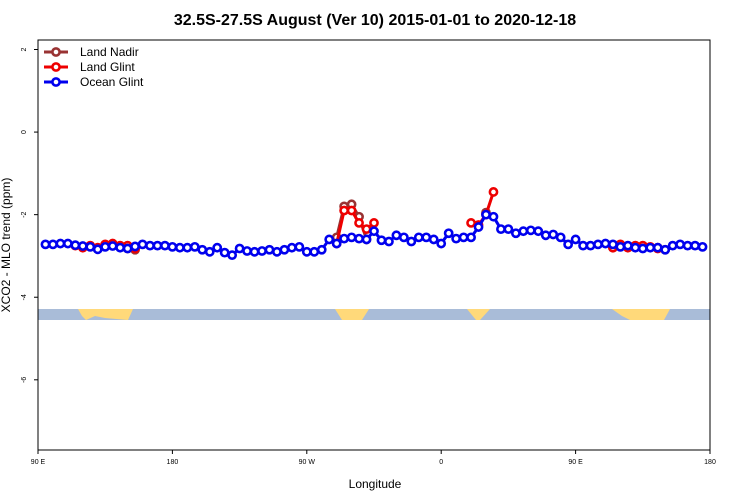  Describe the element at coordinates (112, 82) in the screenshot. I see `legend-label: Ocean Glint` at that location.